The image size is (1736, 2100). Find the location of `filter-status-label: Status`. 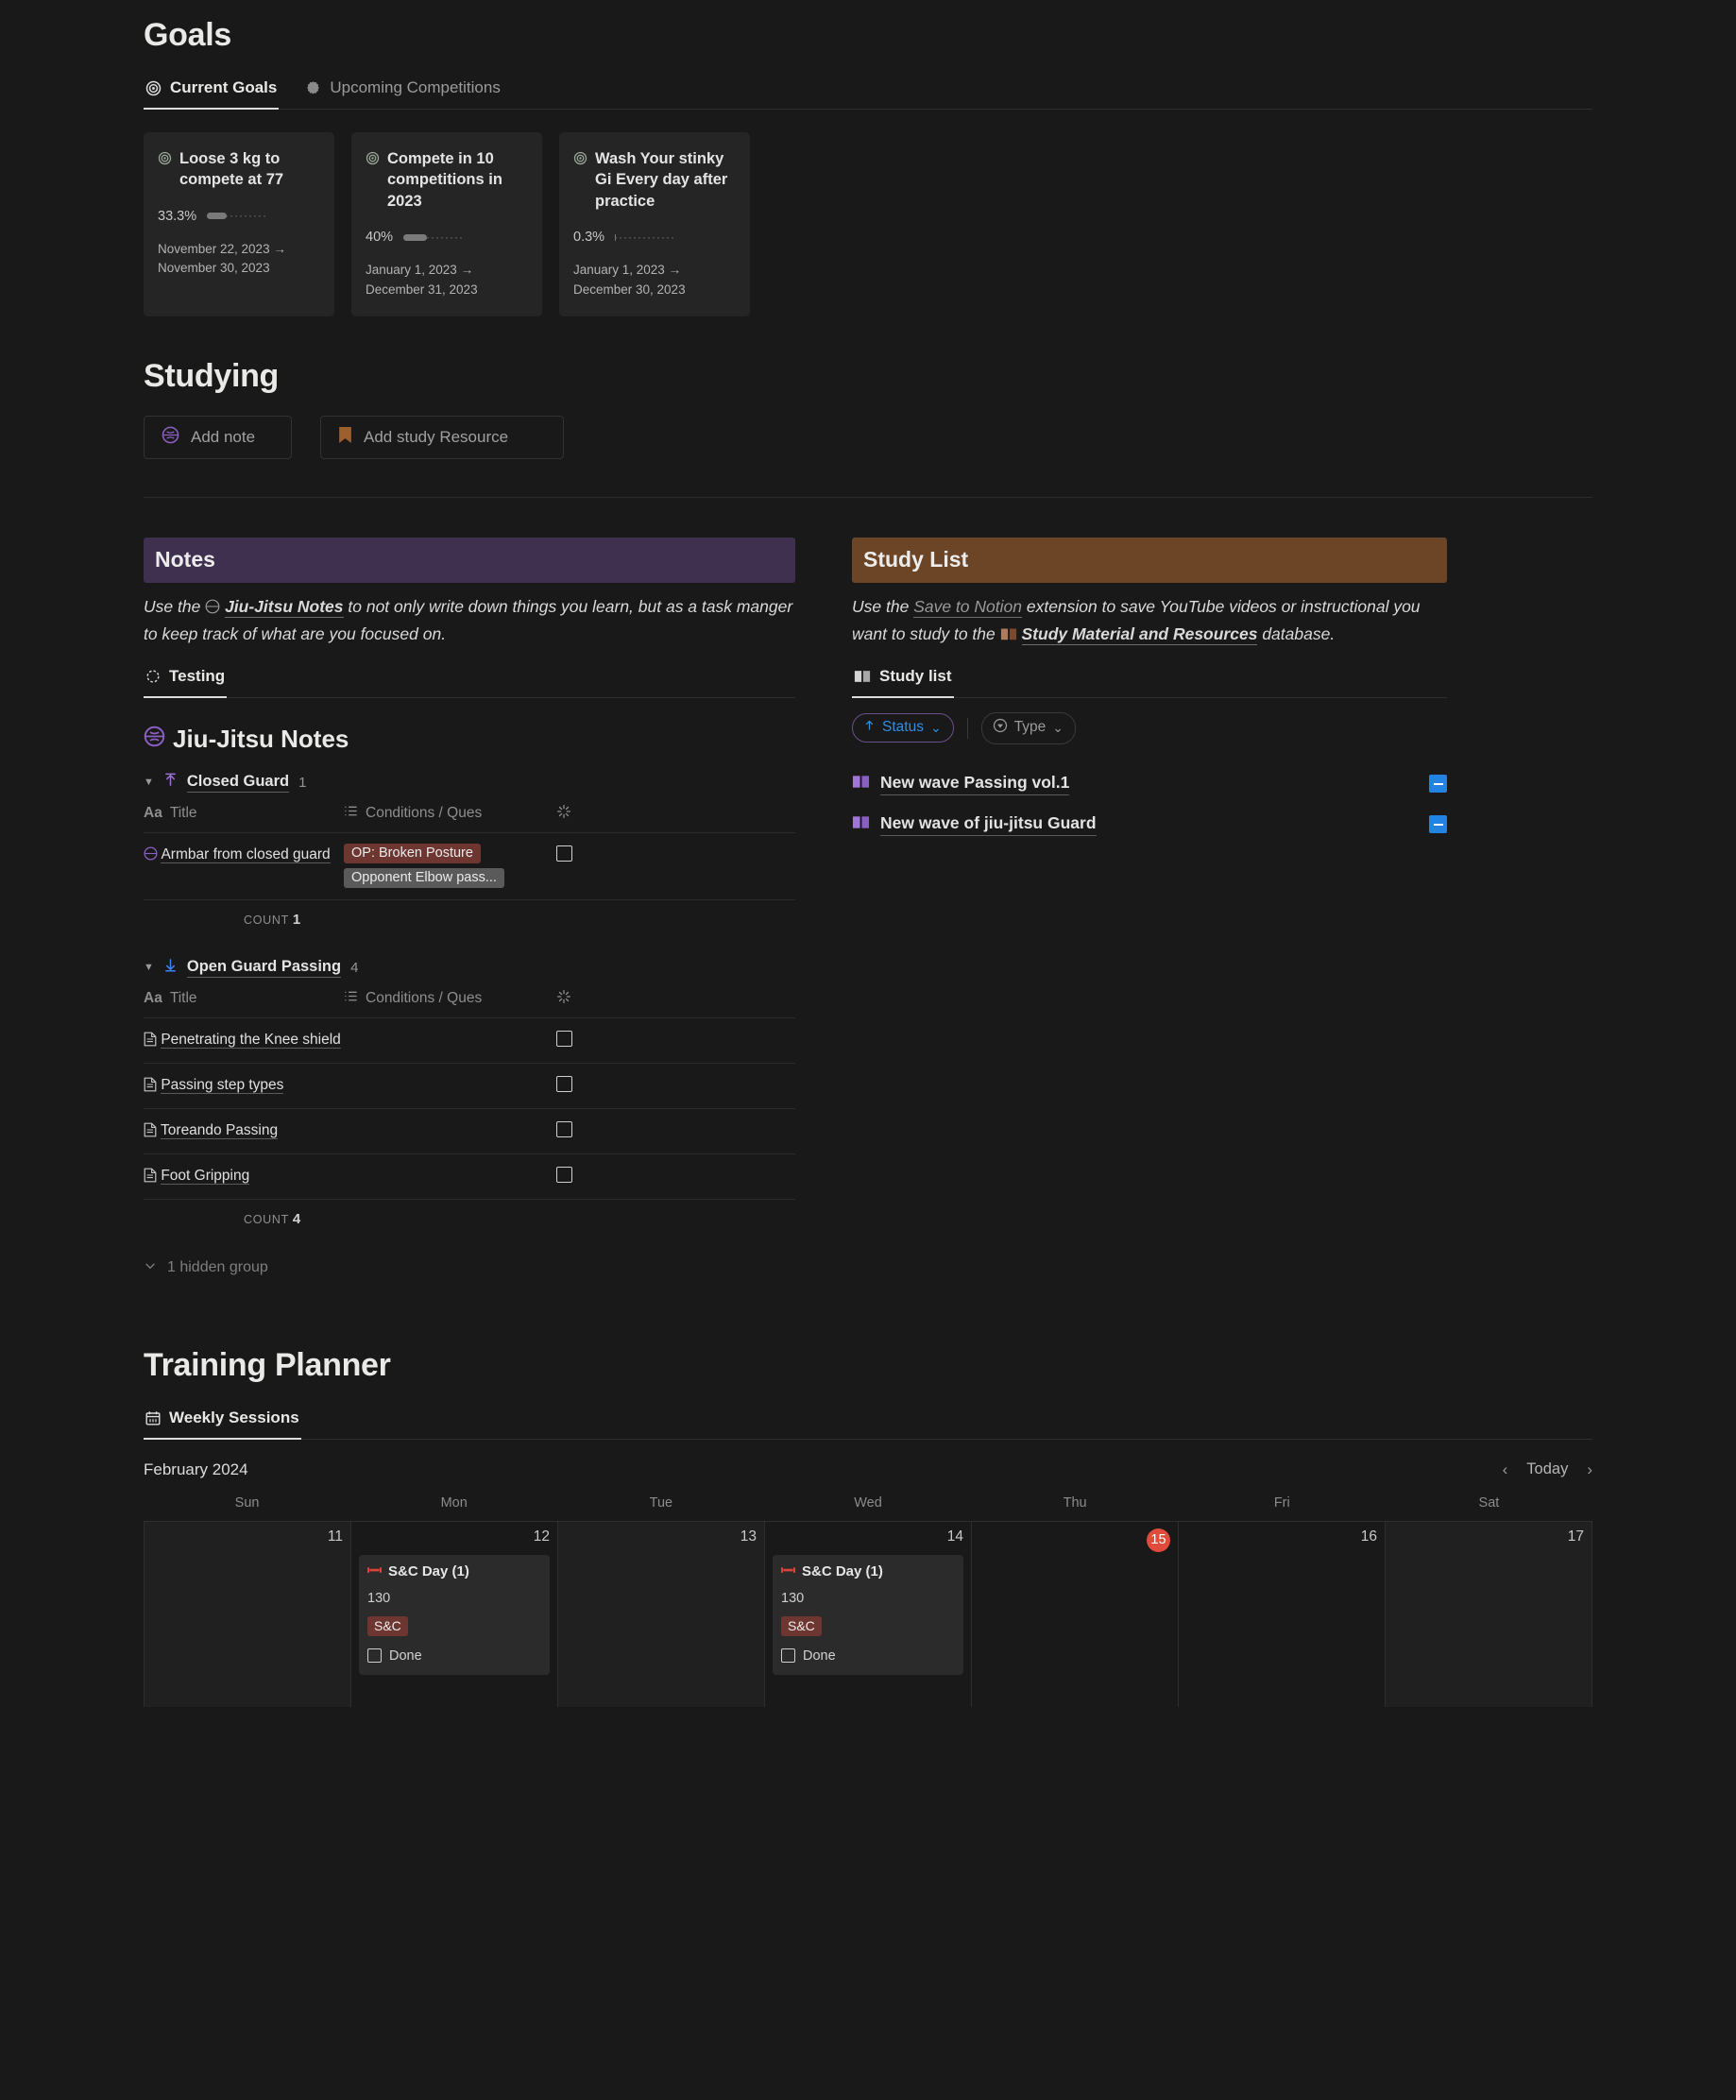

filter-status-label: Status is located at coordinates (903, 727).